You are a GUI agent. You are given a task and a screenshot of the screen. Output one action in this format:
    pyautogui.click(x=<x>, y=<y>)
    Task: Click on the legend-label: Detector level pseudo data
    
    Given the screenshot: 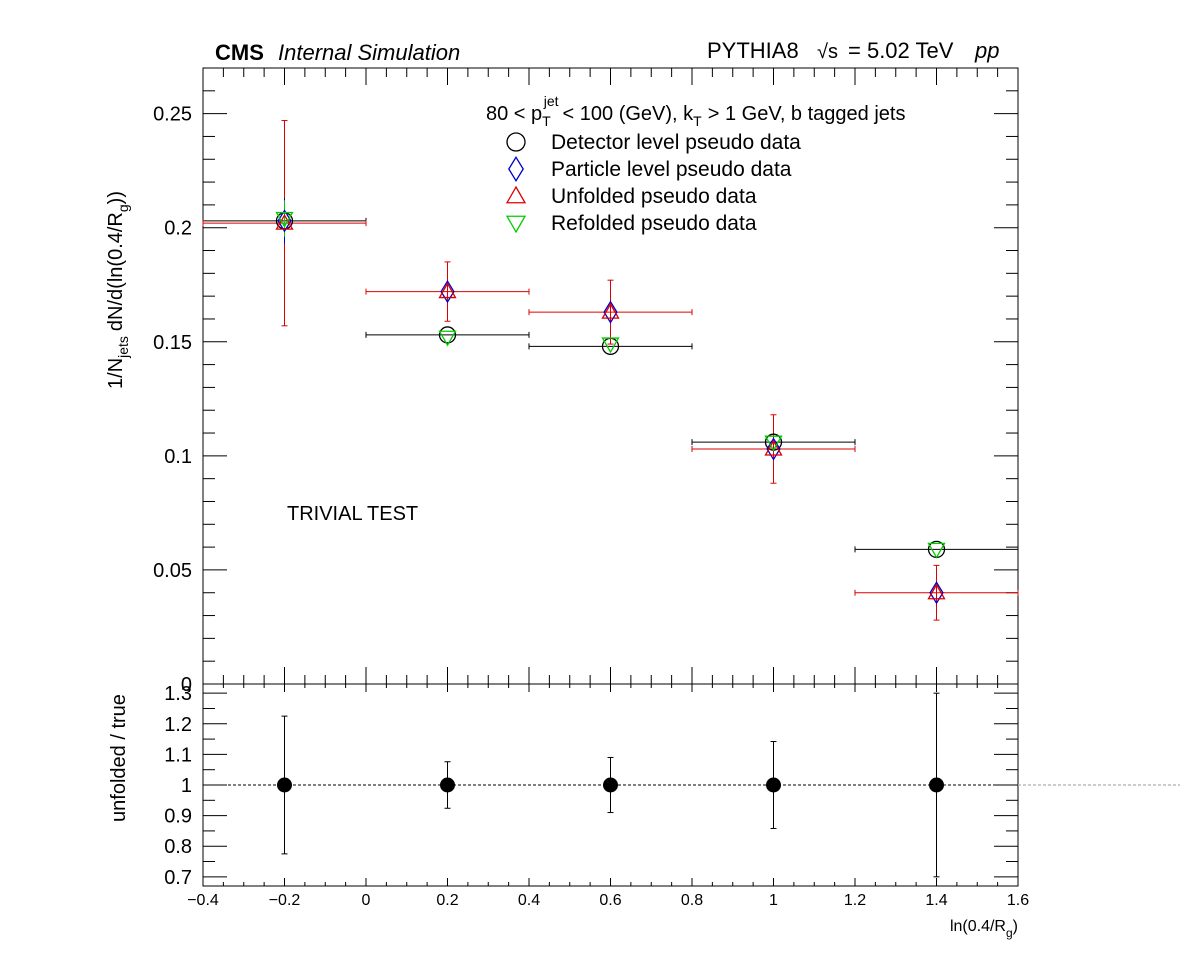 What is the action you would take?
    pyautogui.click(x=676, y=142)
    